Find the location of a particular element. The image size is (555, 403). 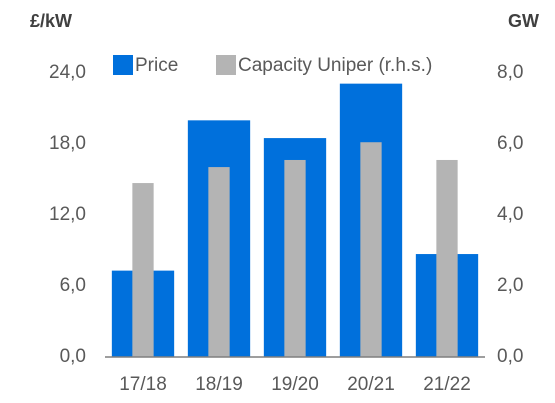

x-tick-label: 21/22 is located at coordinates (447, 384).